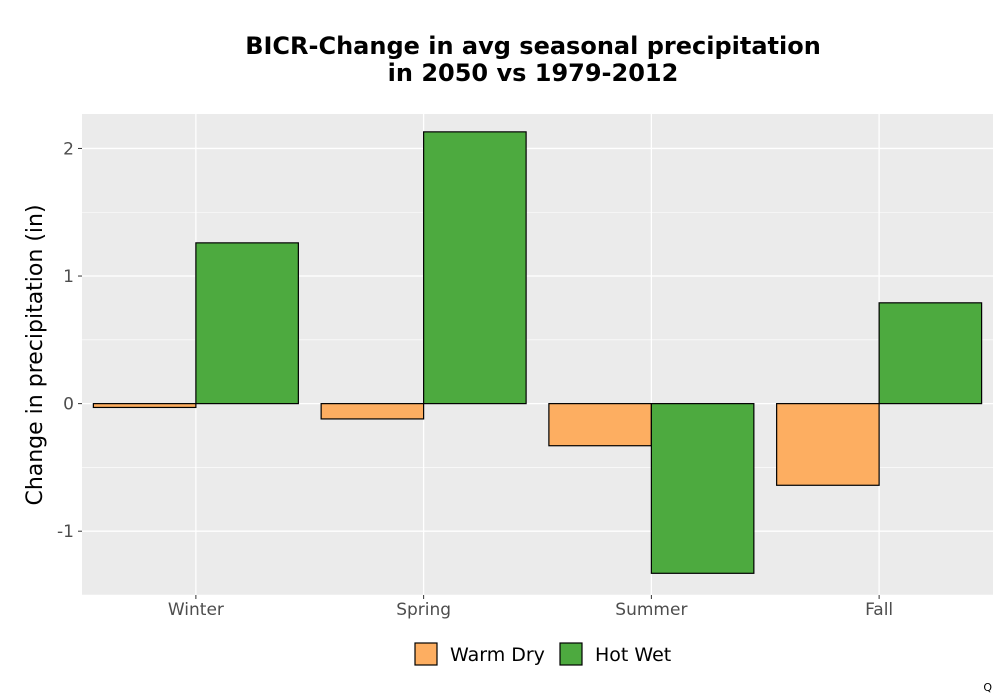 This screenshot has height=700, width=1000. What do you see at coordinates (68, 277) in the screenshot?
I see `y-tick-label: 1` at bounding box center [68, 277].